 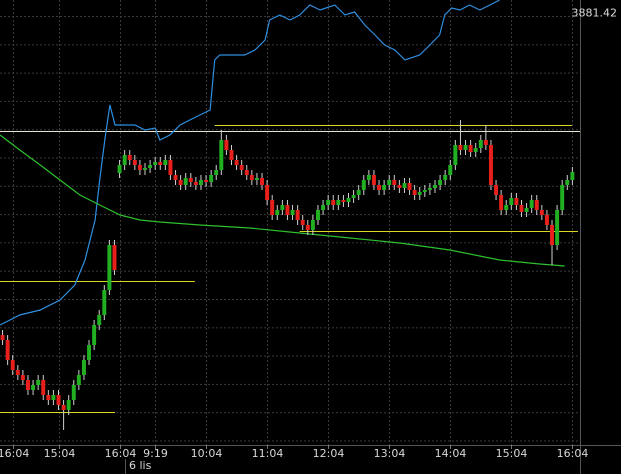 What do you see at coordinates (155, 453) in the screenshot?
I see `x-tick-label: 9:19` at bounding box center [155, 453].